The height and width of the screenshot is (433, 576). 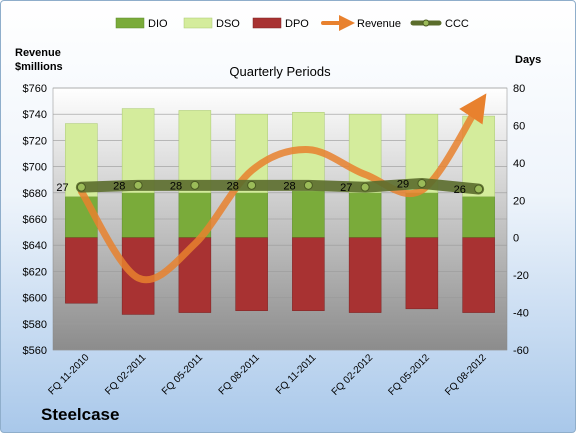 I want to click on legend-label-revenue: Revenue, so click(x=379, y=24).